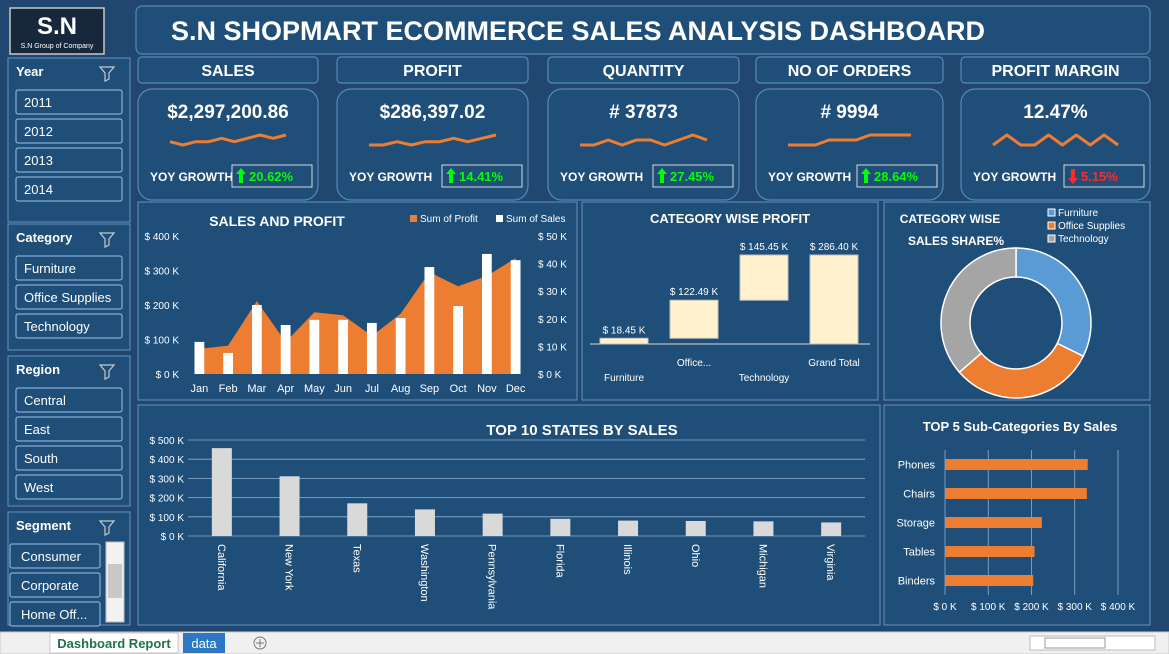  I want to click on kpi-title: PROFIT, so click(432, 71).